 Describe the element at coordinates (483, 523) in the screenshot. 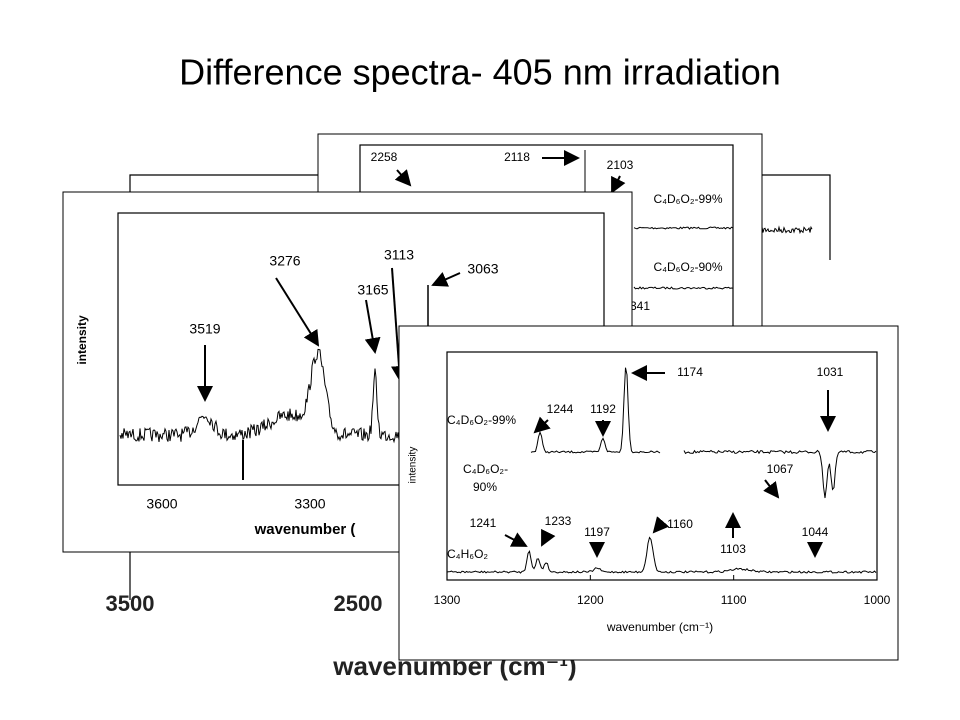

I see `peak-label: 1241` at that location.